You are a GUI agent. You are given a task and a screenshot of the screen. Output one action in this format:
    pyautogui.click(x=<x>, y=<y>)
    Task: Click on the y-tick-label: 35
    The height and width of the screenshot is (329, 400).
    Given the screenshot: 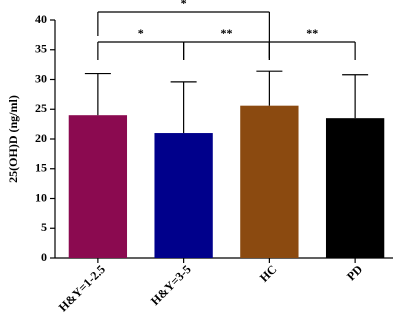 What is the action you would take?
    pyautogui.click(x=41, y=49)
    